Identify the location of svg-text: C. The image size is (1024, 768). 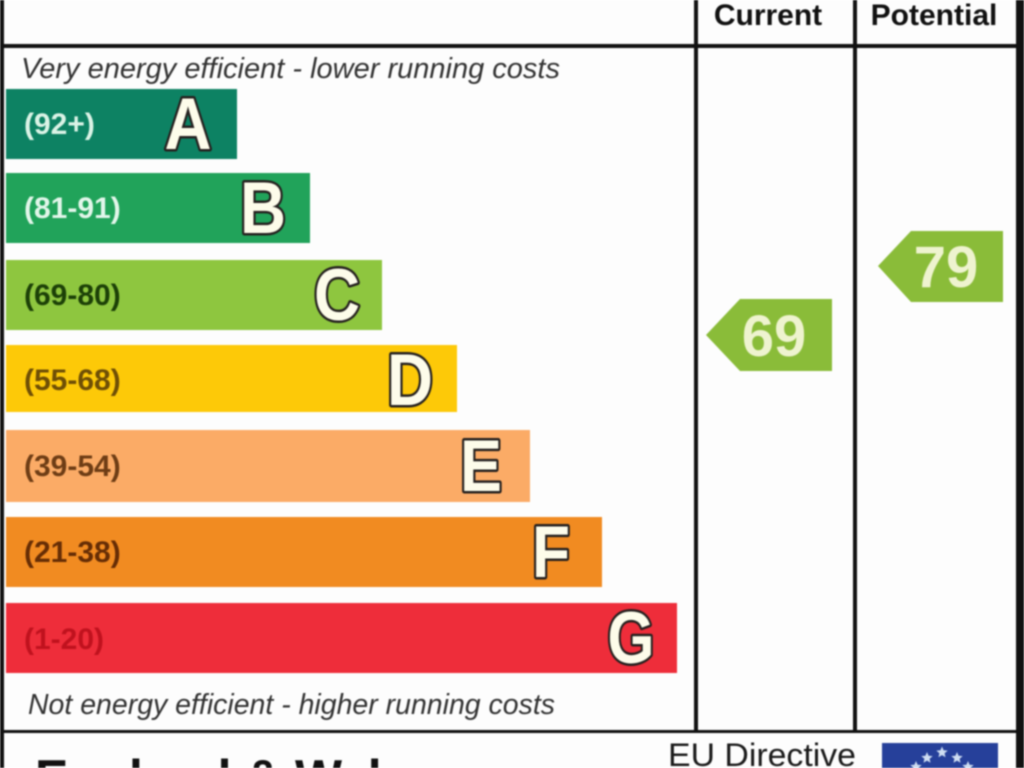
(337, 295).